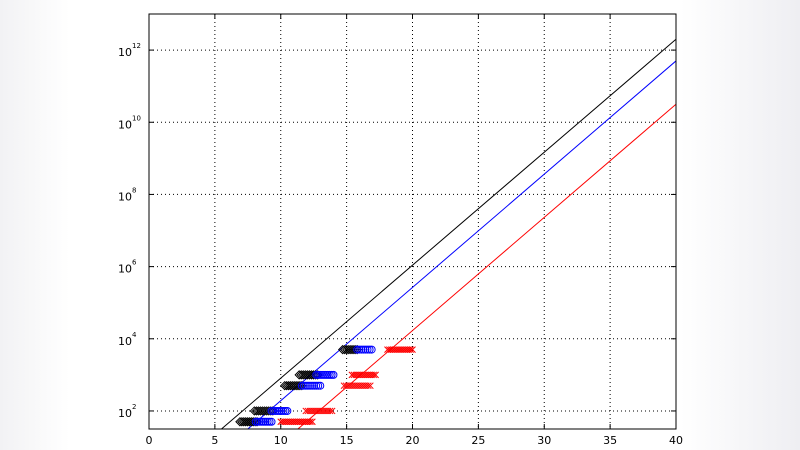  I want to click on y-tick-exponent: 10, so click(136, 118).